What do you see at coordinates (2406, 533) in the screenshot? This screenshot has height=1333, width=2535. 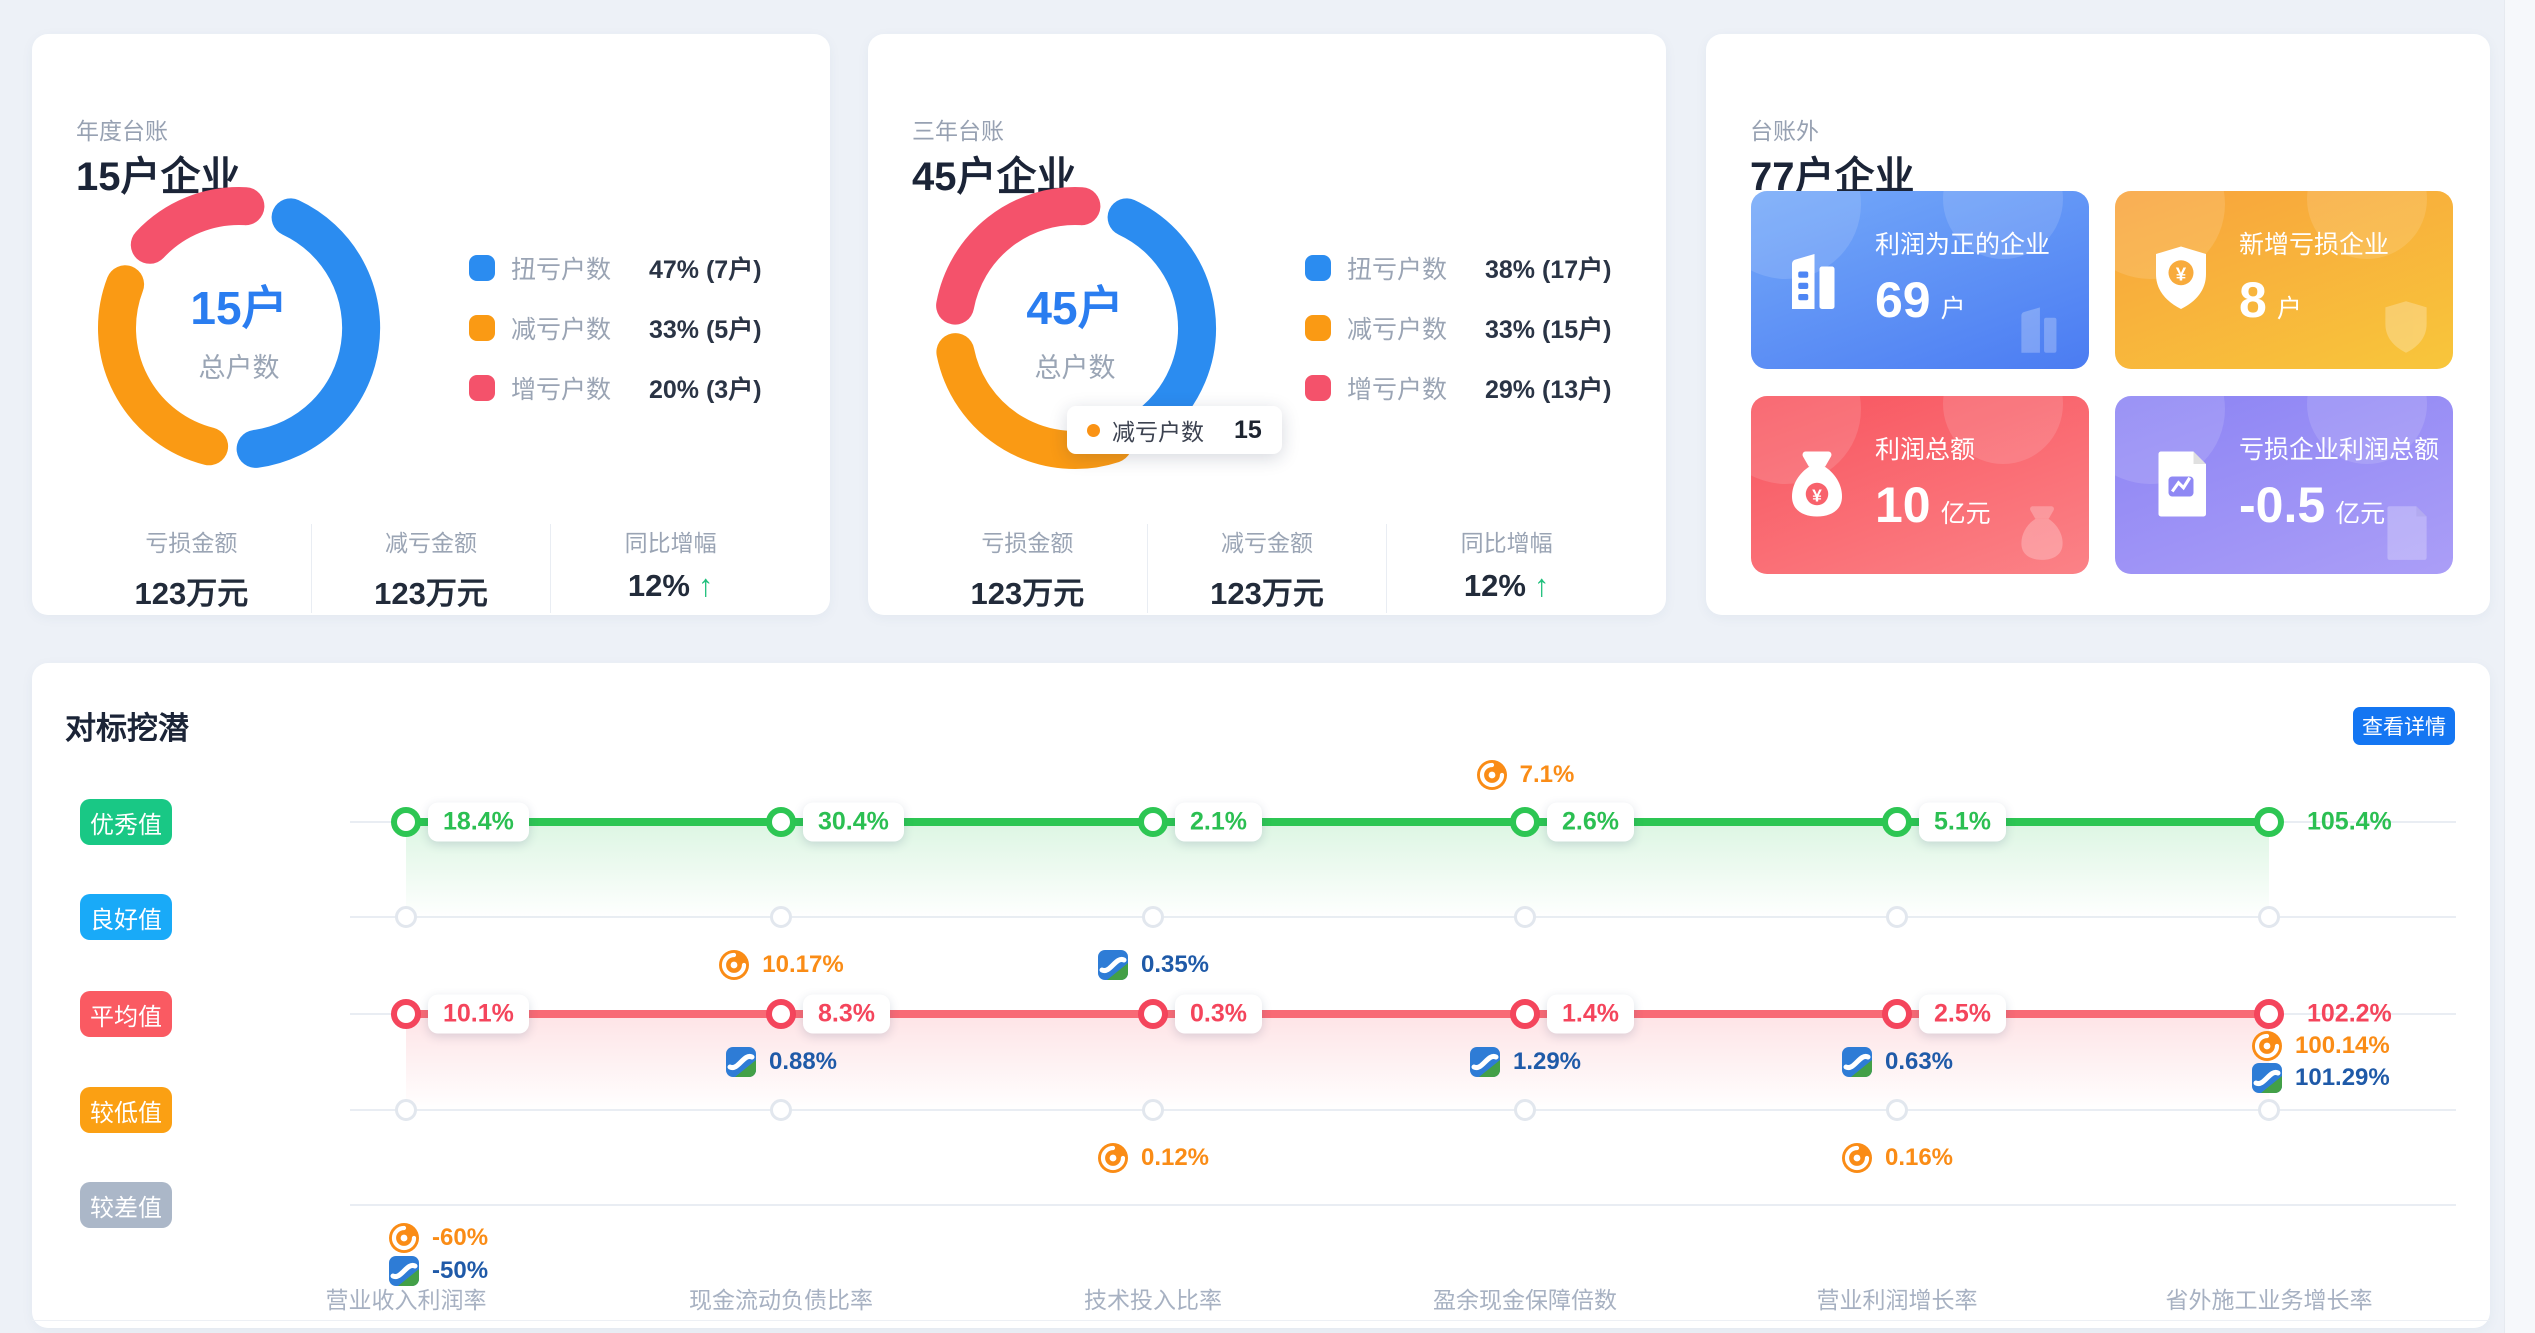 I see `document-chart-icon-watermark` at bounding box center [2406, 533].